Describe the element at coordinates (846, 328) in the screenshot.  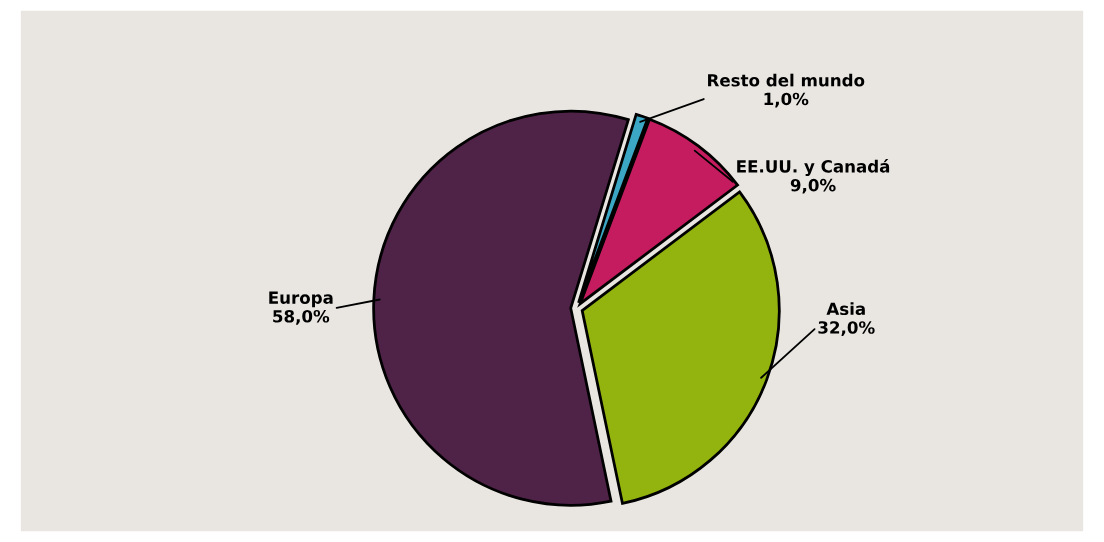
I see `data-label: 32,0%` at that location.